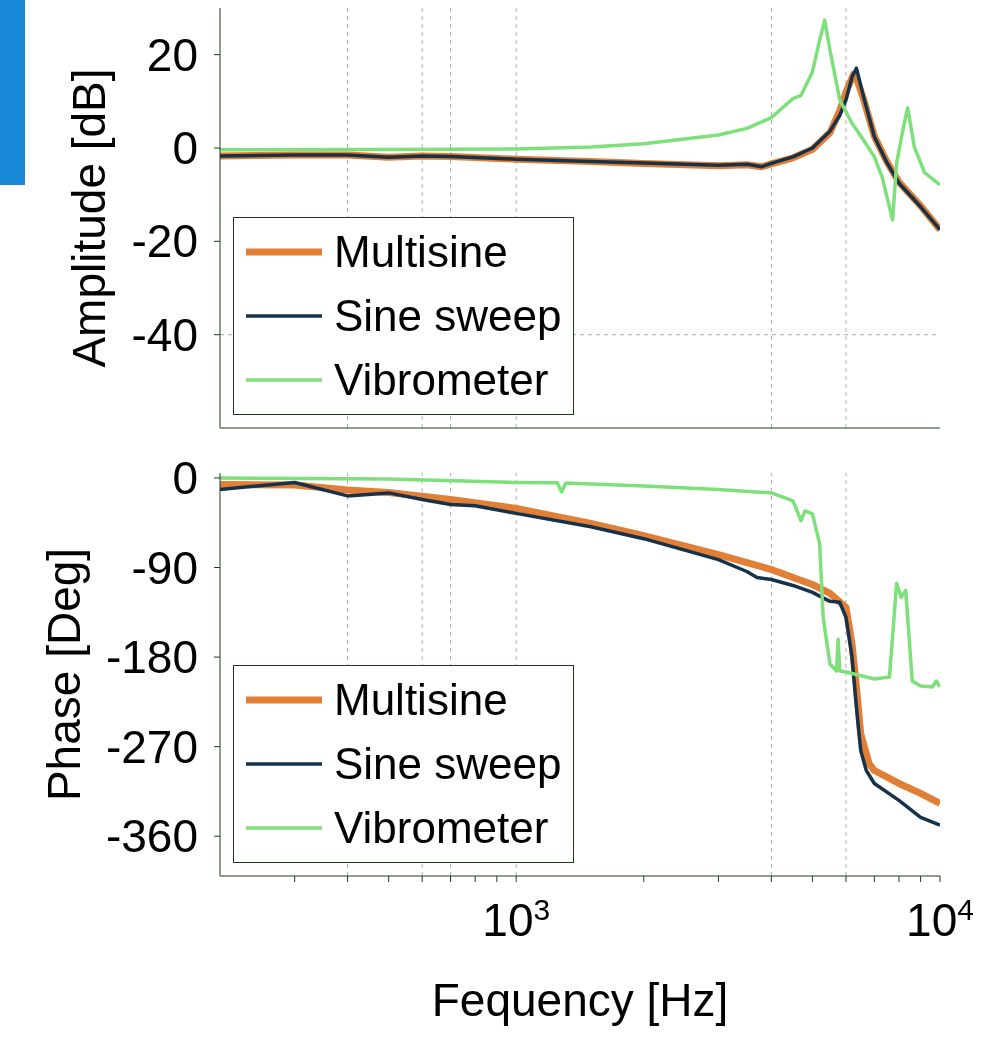 The image size is (992, 1040). I want to click on y-tick-label: -40, so click(164, 334).